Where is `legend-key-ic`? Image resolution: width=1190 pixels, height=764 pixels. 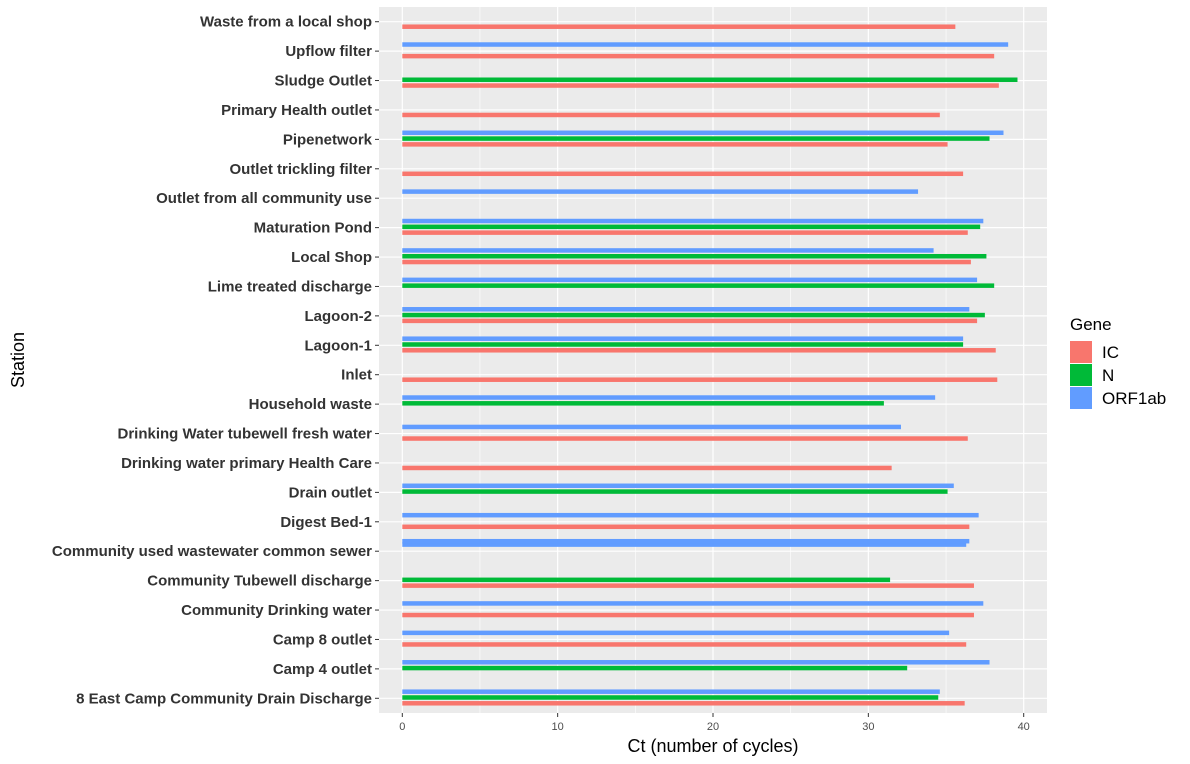 legend-key-ic is located at coordinates (1081, 352).